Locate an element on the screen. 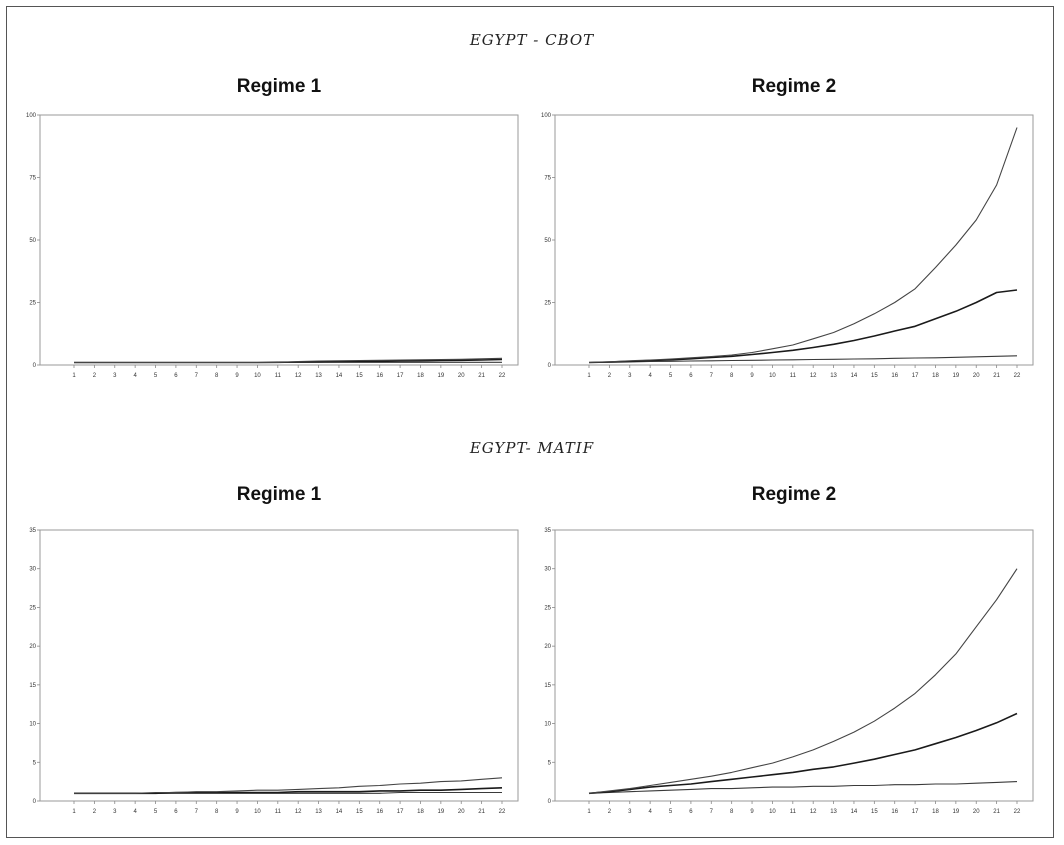  y-tick-label: 5 is located at coordinates (35, 763).